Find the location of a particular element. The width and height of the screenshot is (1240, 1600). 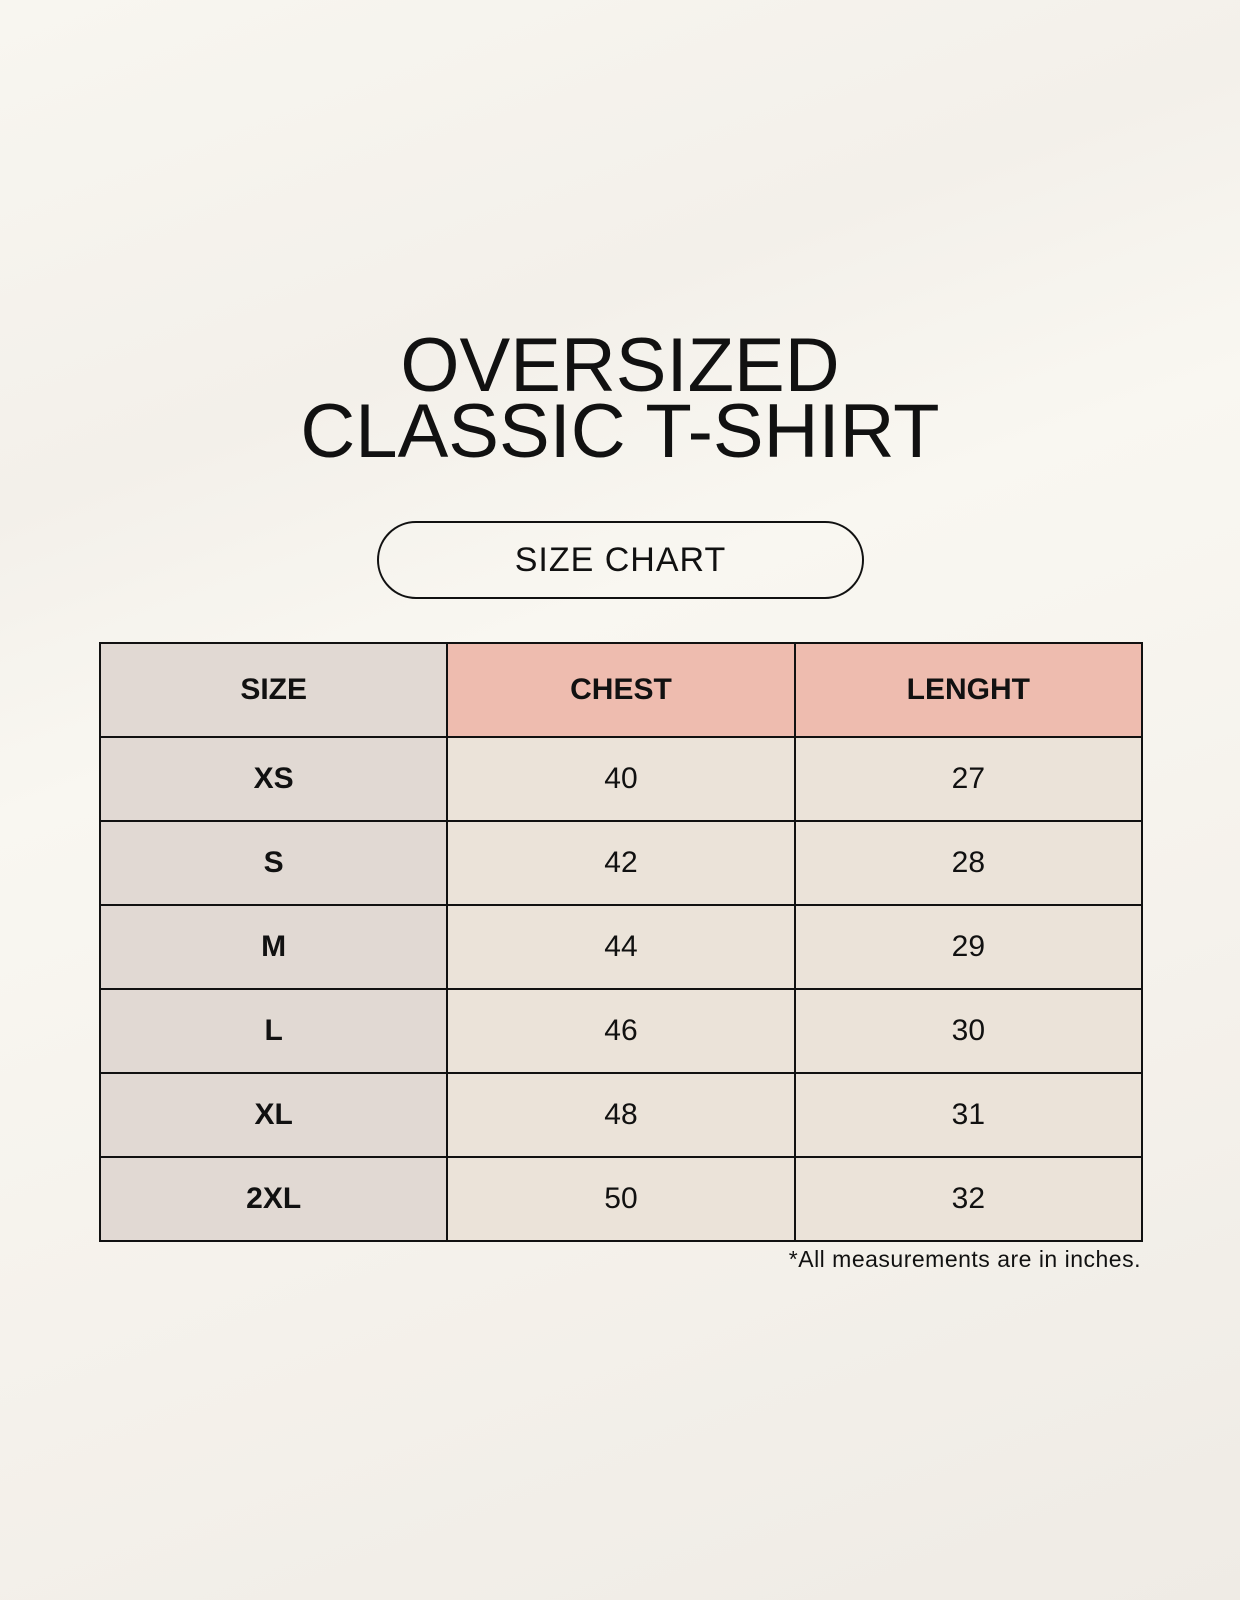

table-row: XL 48 31 is located at coordinates (621, 1115).